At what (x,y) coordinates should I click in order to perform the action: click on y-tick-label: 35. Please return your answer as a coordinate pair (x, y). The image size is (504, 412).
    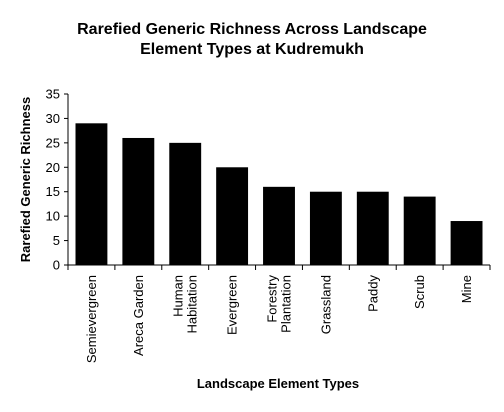
    Looking at the image, I should click on (53, 94).